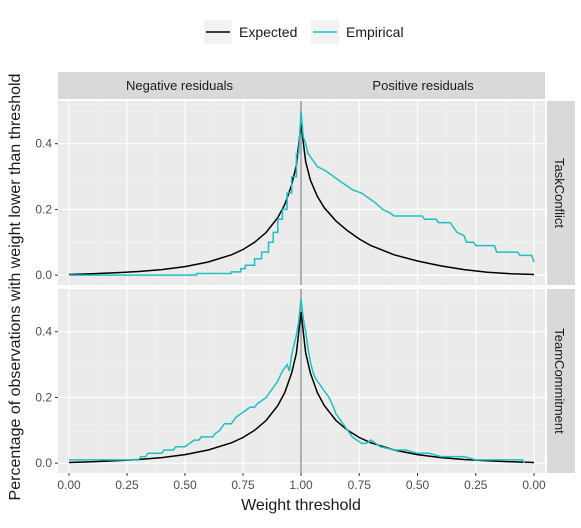  I want to click on legend: Expected Empirical, so click(309, 32).